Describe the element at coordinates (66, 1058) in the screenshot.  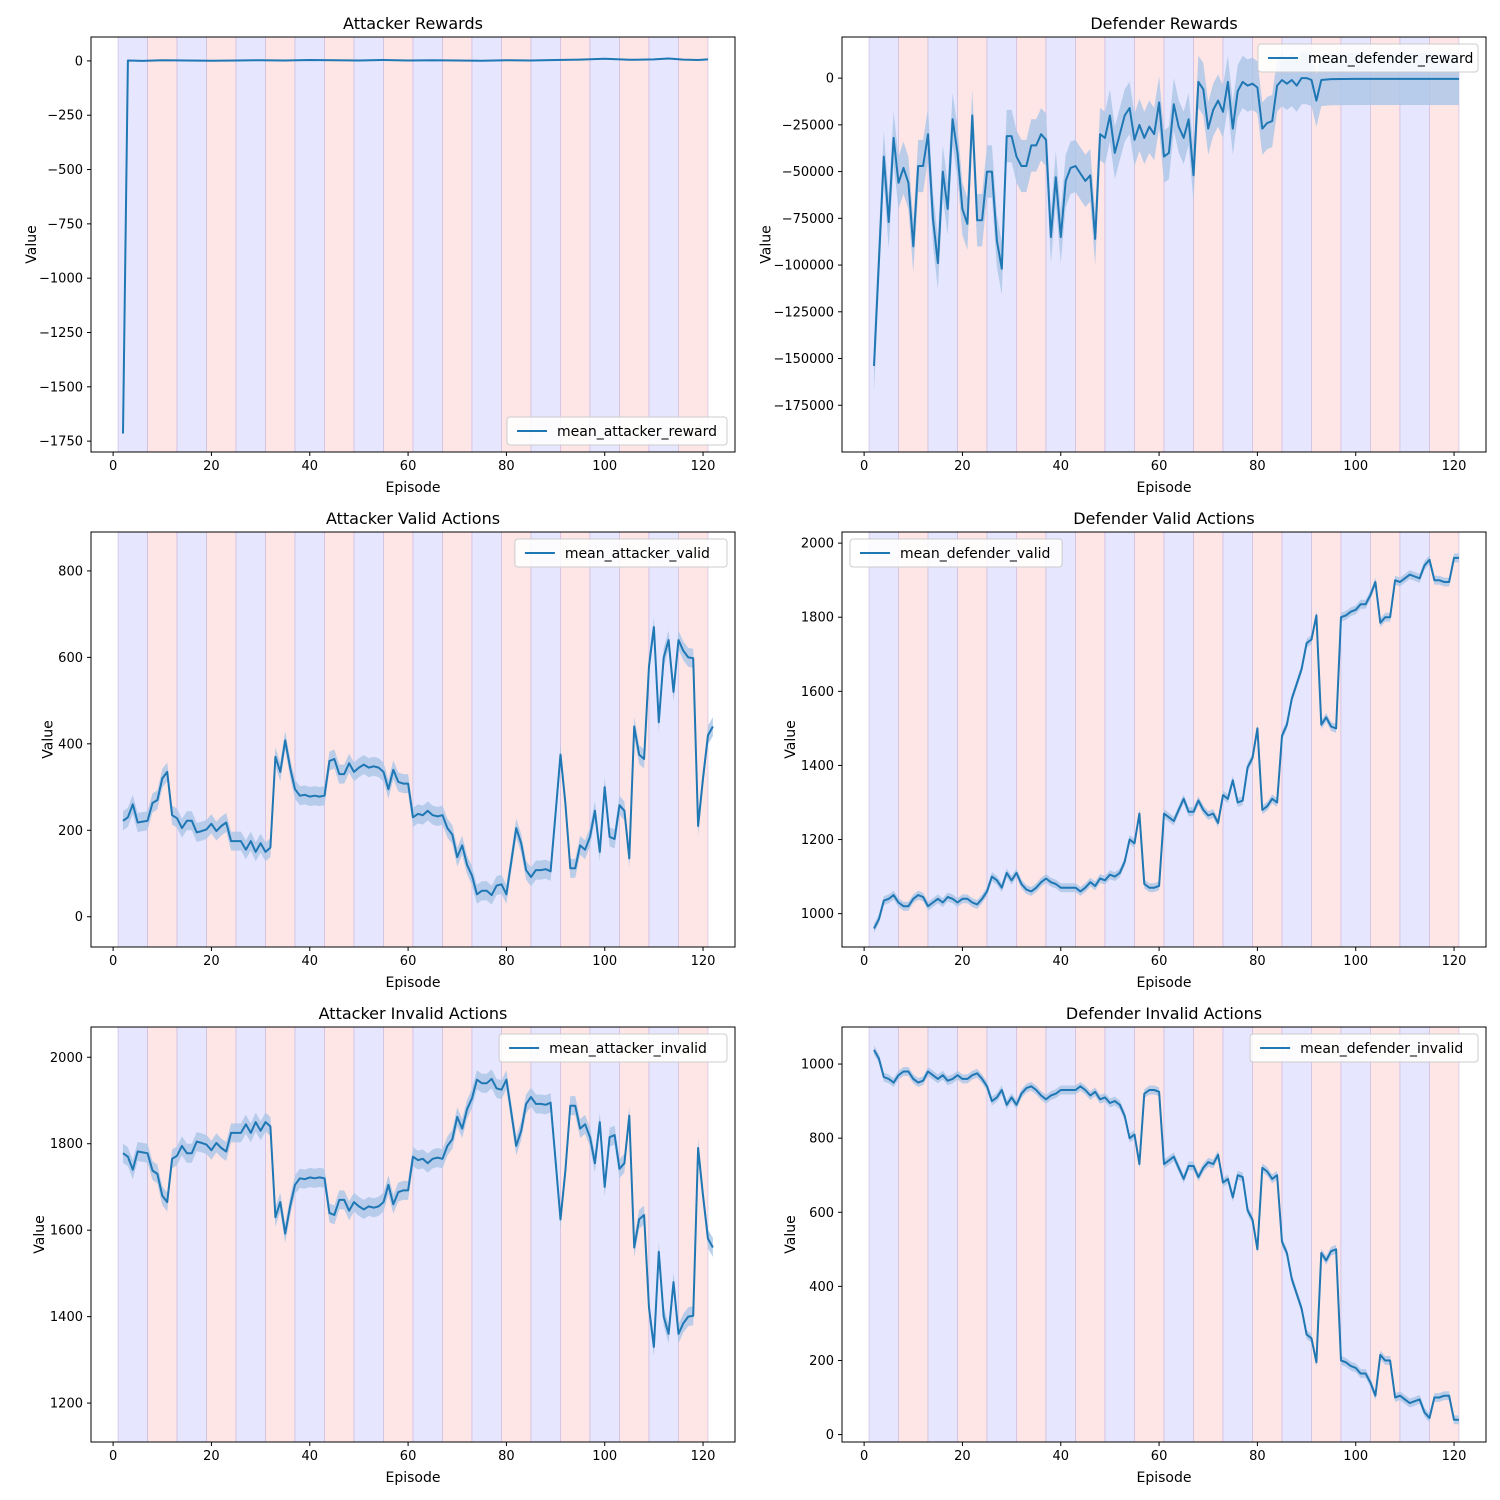
I see `y-tick-label: 2000` at that location.